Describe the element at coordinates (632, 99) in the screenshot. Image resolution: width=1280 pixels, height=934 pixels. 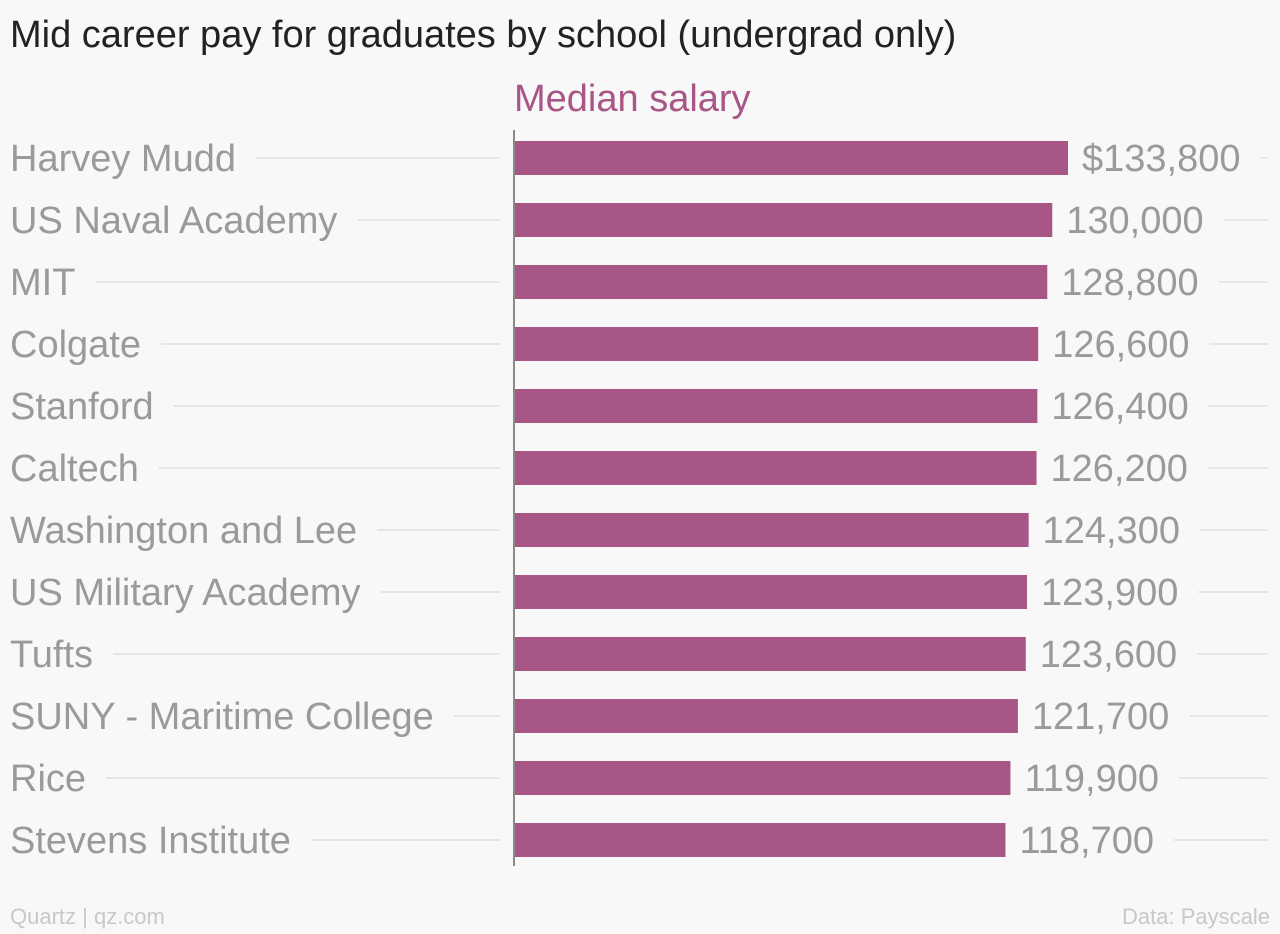
I see `series-label: Median salary` at that location.